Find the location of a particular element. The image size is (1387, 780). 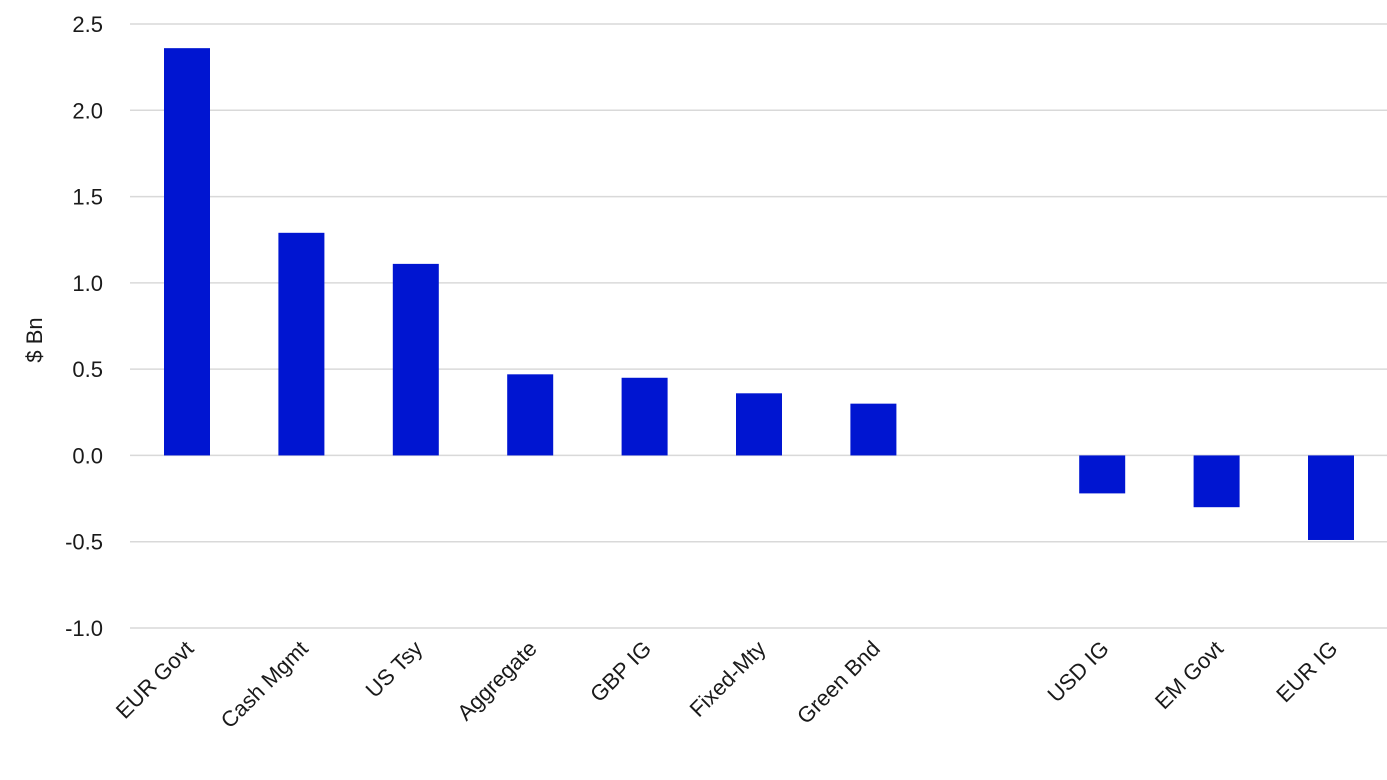

y-tick-label: 0.0 is located at coordinates (87, 455).